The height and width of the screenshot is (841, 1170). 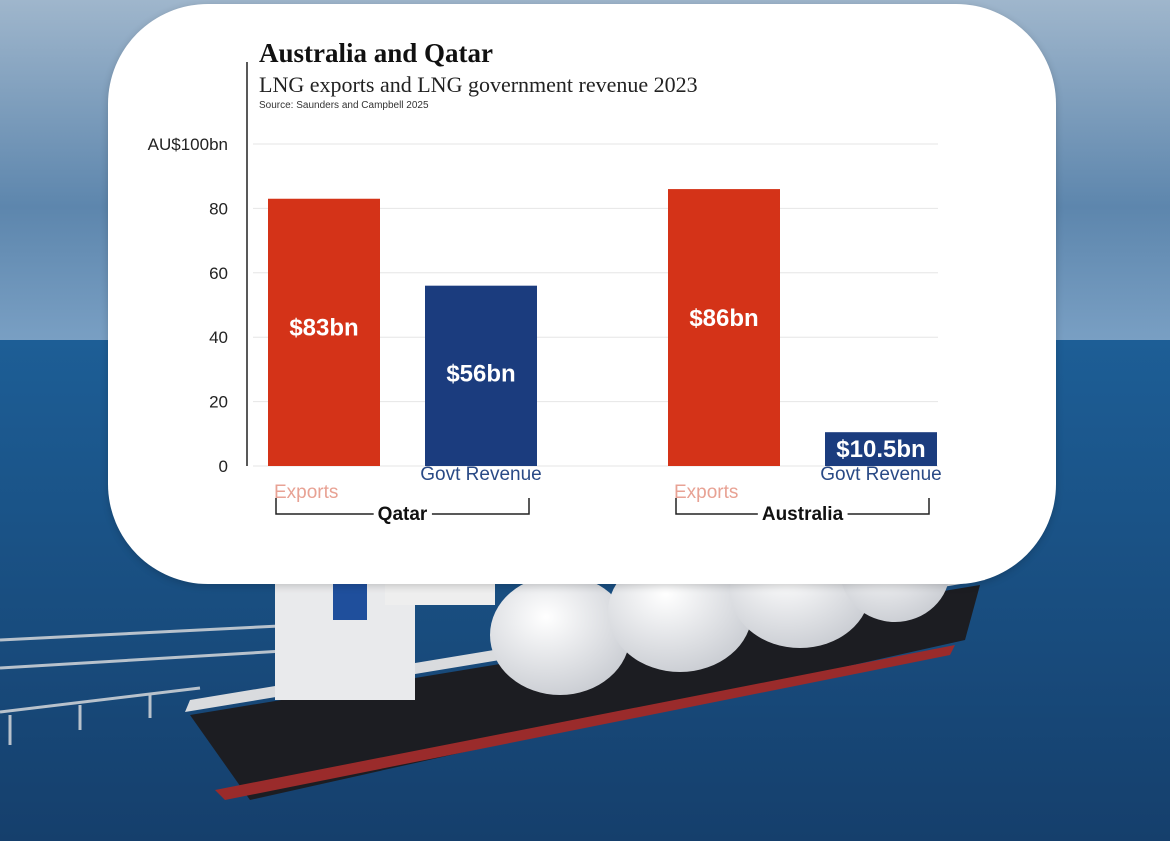 I want to click on category-label-qatar-exports: Exports, so click(x=306, y=492).